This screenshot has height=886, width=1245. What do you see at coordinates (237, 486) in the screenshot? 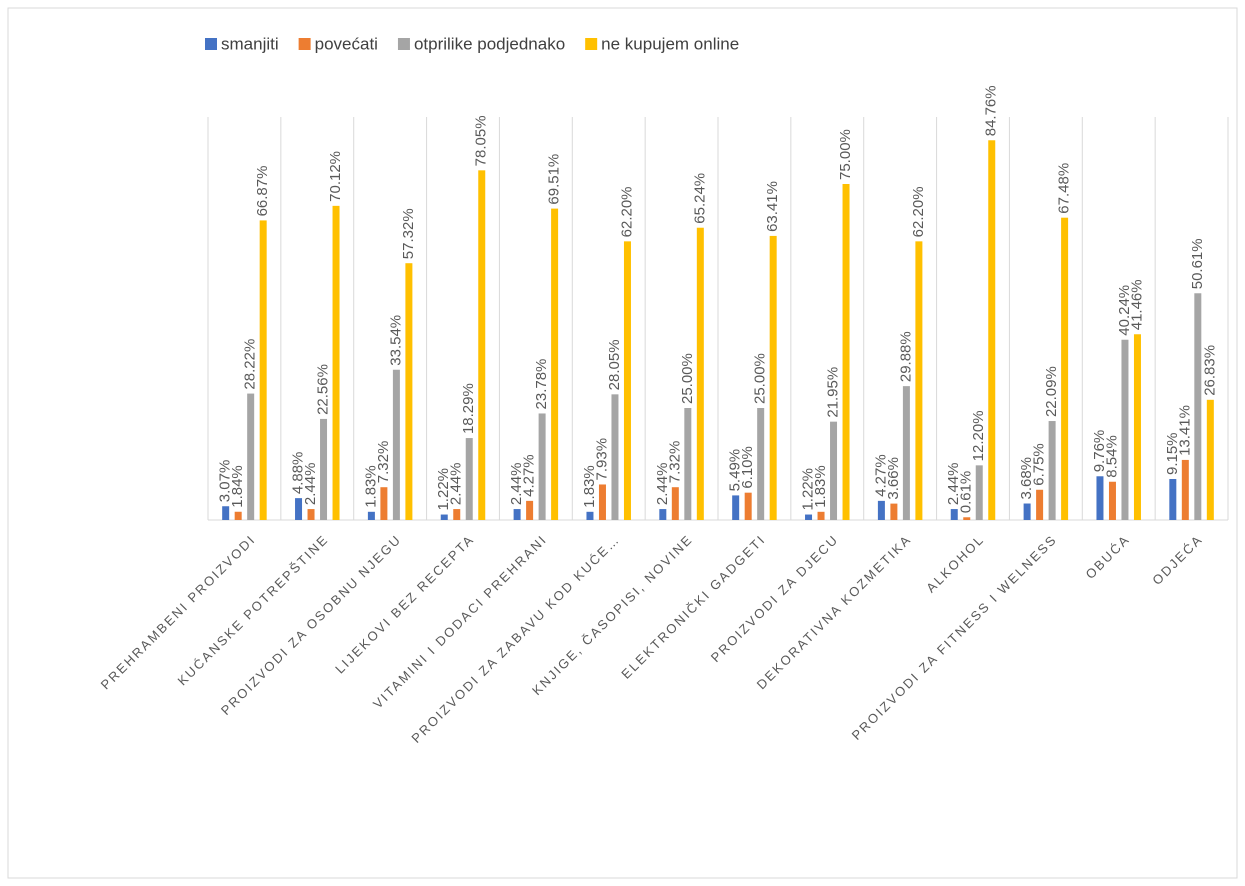
I see `value-label: 1.84%` at bounding box center [237, 486].